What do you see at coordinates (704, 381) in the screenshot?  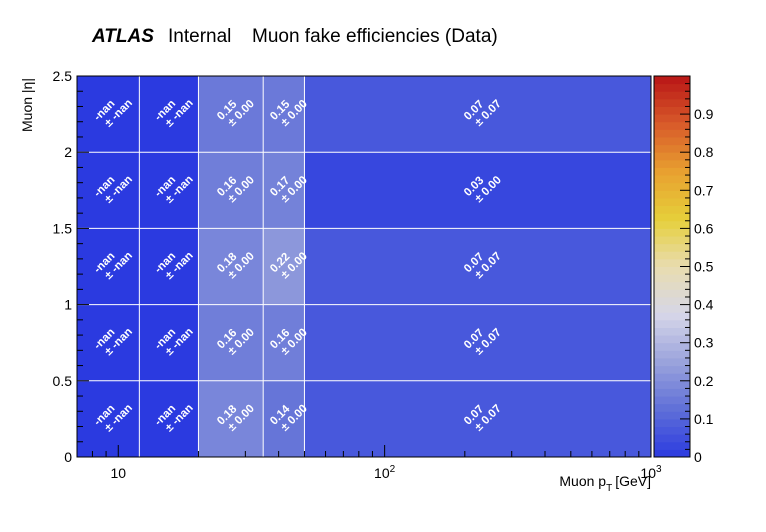 I see `color-scale-label: 0.2` at bounding box center [704, 381].